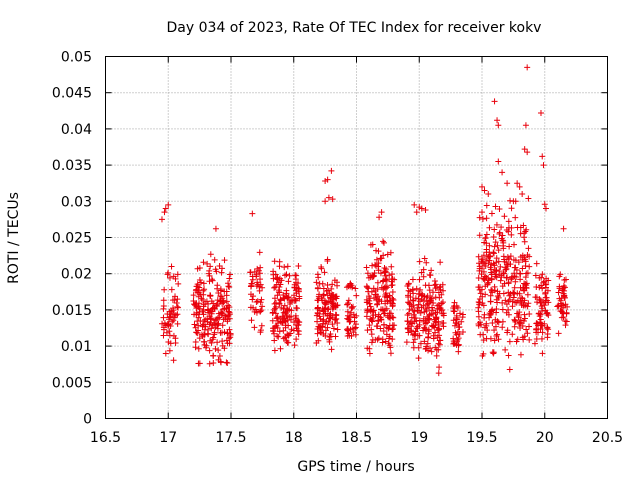 The image size is (640, 480). I want to click on y-tick-label: 0.045, so click(72, 94).